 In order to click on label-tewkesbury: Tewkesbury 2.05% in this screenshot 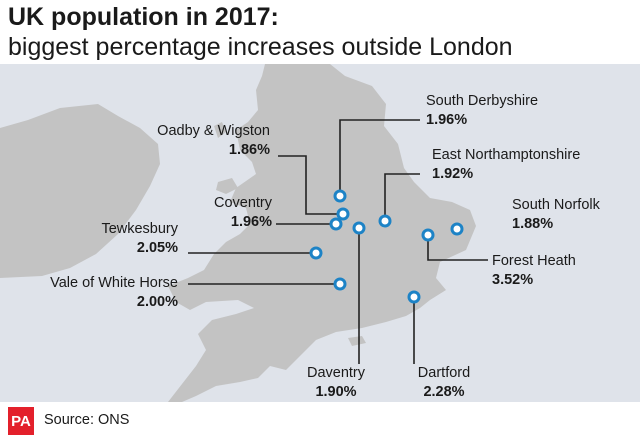, I will do `click(139, 239)`.